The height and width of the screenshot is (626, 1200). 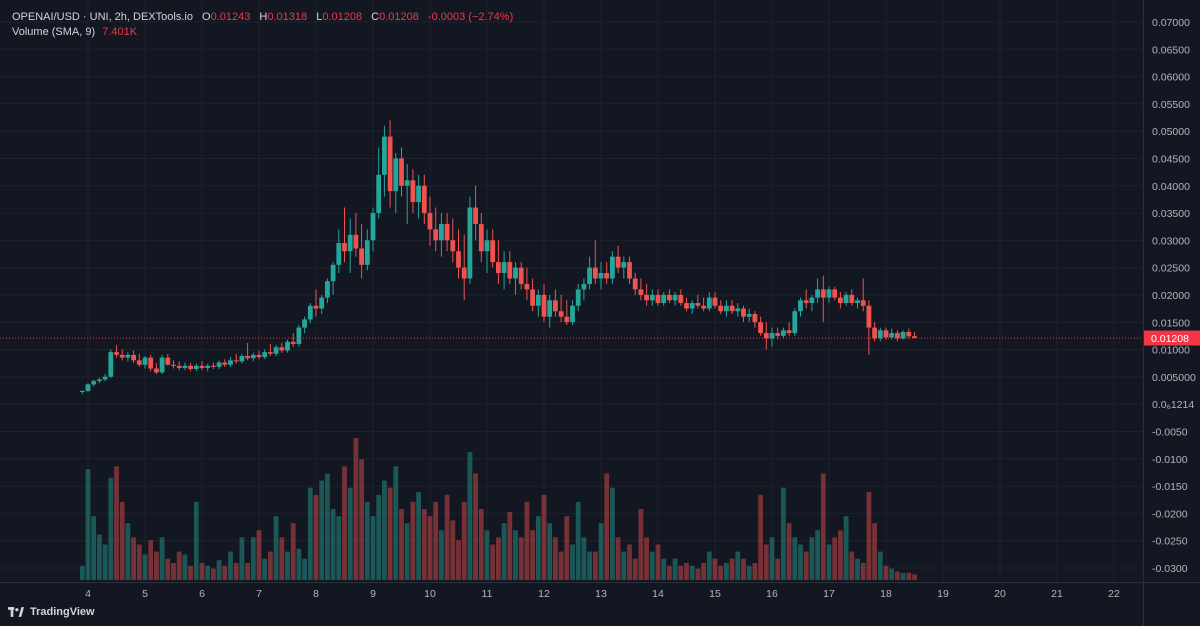 What do you see at coordinates (600, 591) in the screenshot?
I see `time-axis: 4 5 6 7 8 9 10 11 12 13 14 15 16 17 18 19 20 21 22` at bounding box center [600, 591].